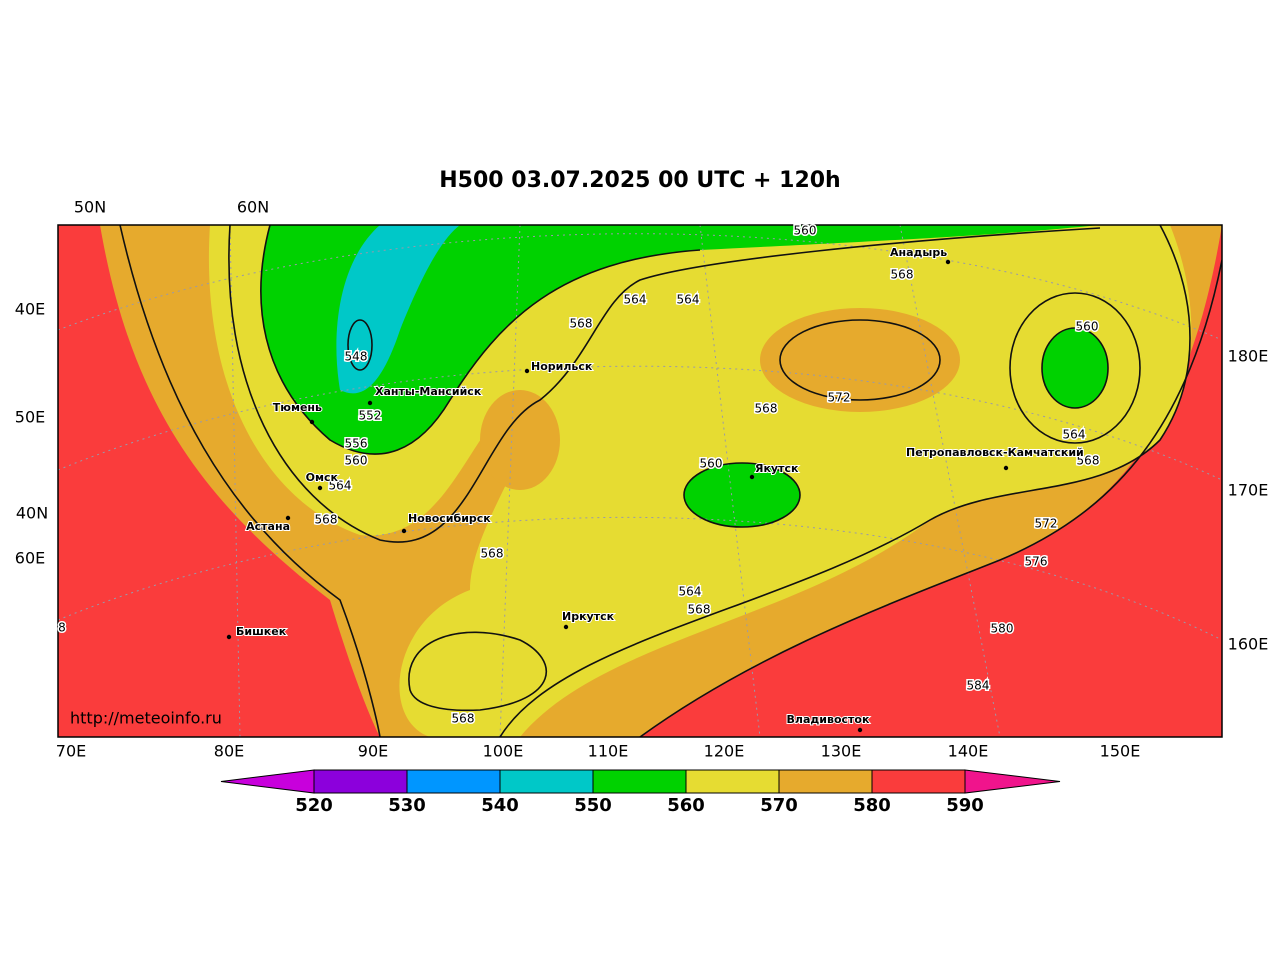 This screenshot has height=967, width=1281. I want to click on colorbar-label: 560, so click(686, 805).